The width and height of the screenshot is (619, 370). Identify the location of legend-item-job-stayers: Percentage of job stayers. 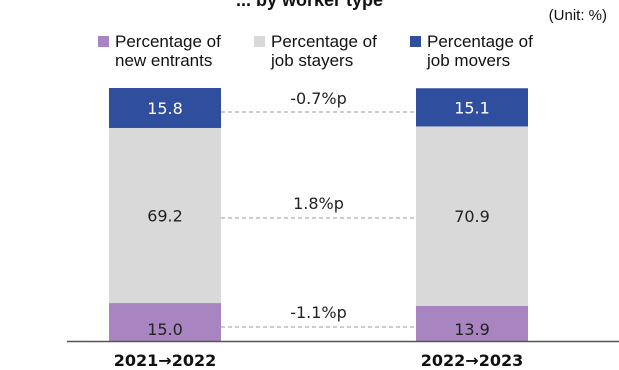
(315, 51).